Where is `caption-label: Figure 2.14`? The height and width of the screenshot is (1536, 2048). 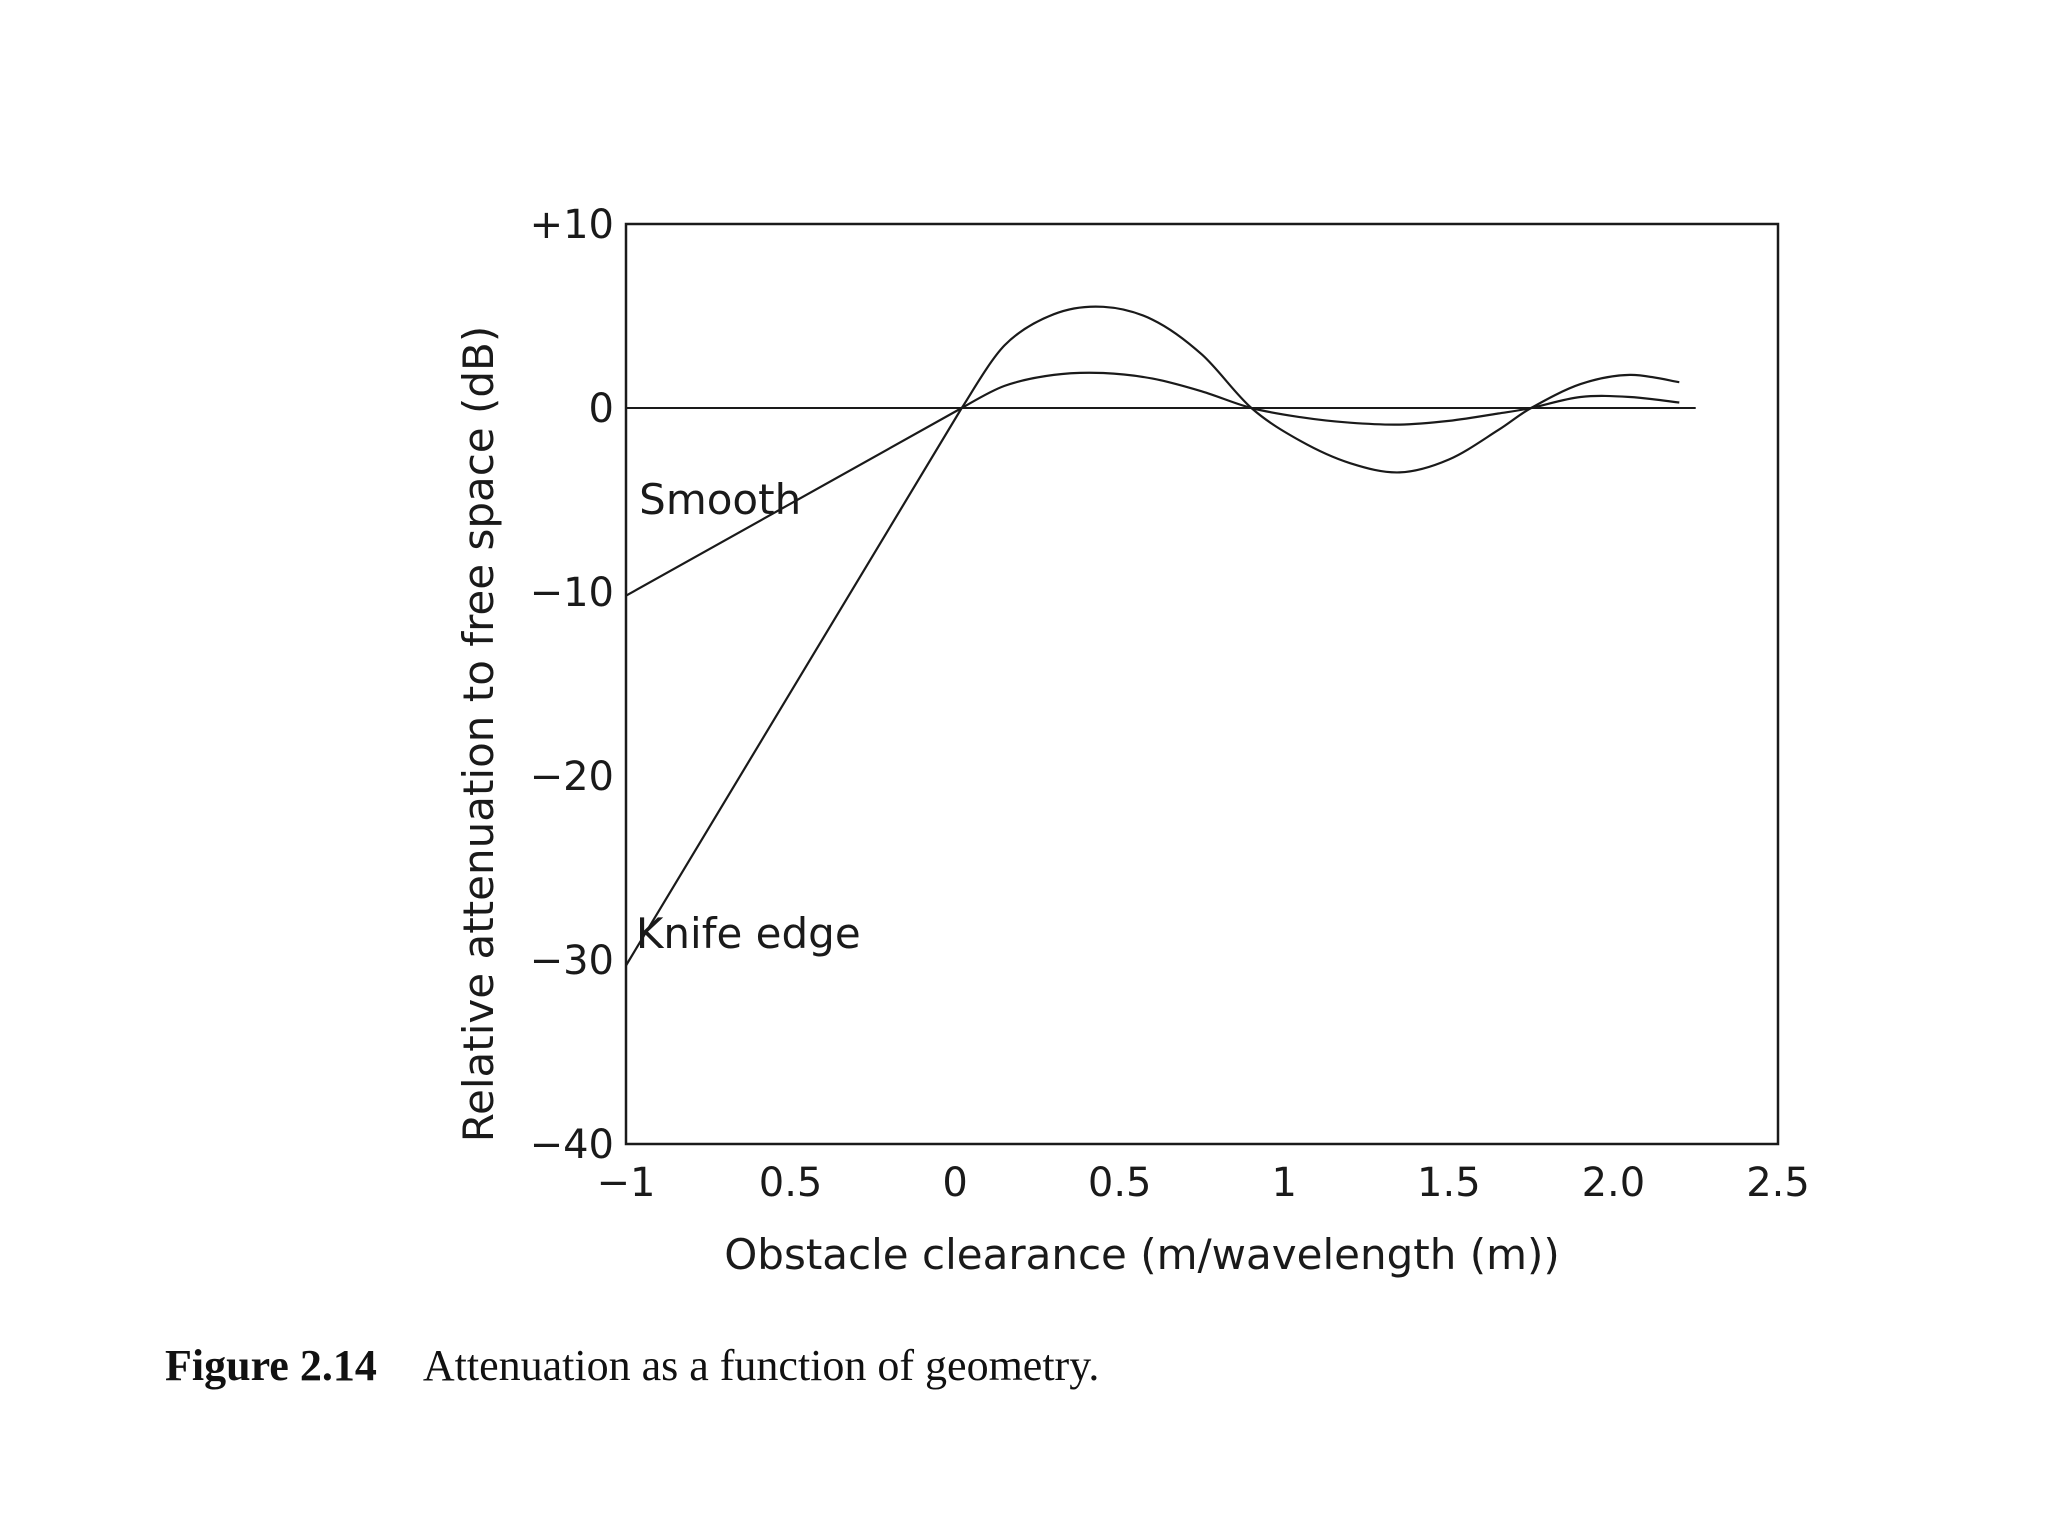 caption-label: Figure 2.14 is located at coordinates (271, 1365).